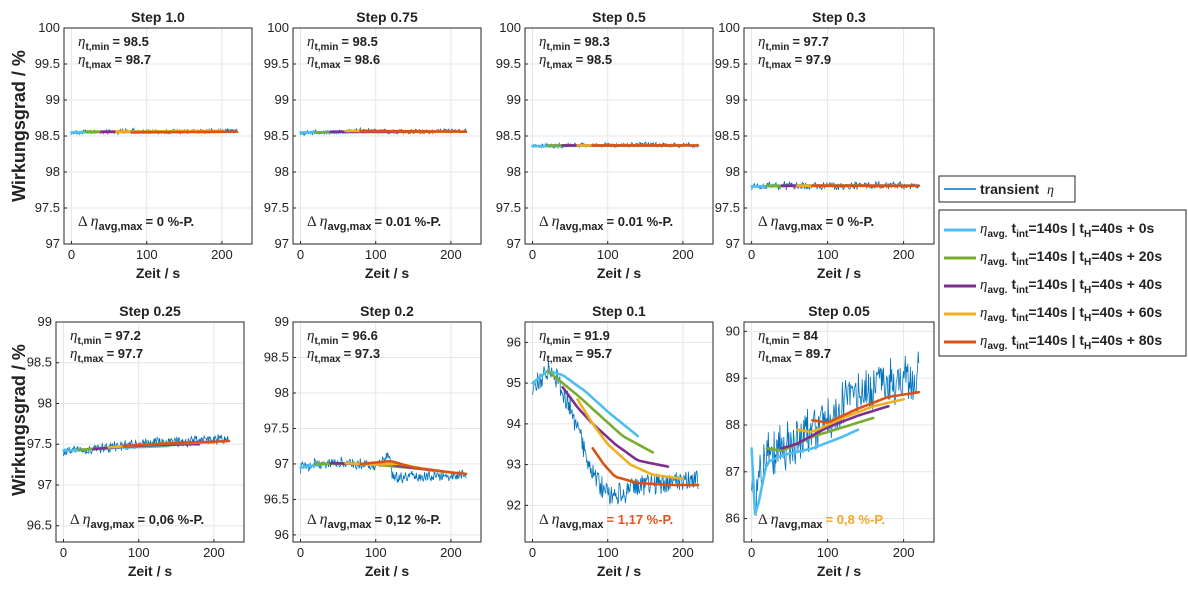 The image size is (1188, 590). I want to click on eta-max-annotation: ηt,max = 97.7, so click(106, 355).